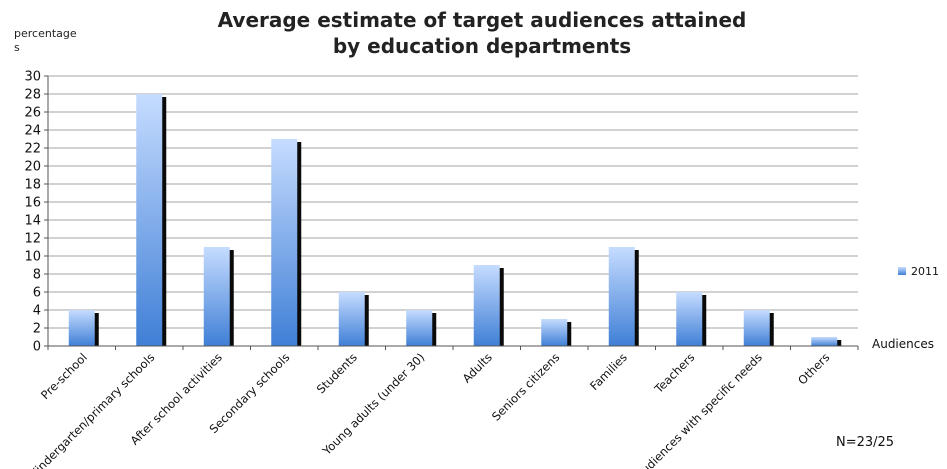 The image size is (947, 469). What do you see at coordinates (525, 386) in the screenshot?
I see `x-tick-label: Seniors citizens` at bounding box center [525, 386].